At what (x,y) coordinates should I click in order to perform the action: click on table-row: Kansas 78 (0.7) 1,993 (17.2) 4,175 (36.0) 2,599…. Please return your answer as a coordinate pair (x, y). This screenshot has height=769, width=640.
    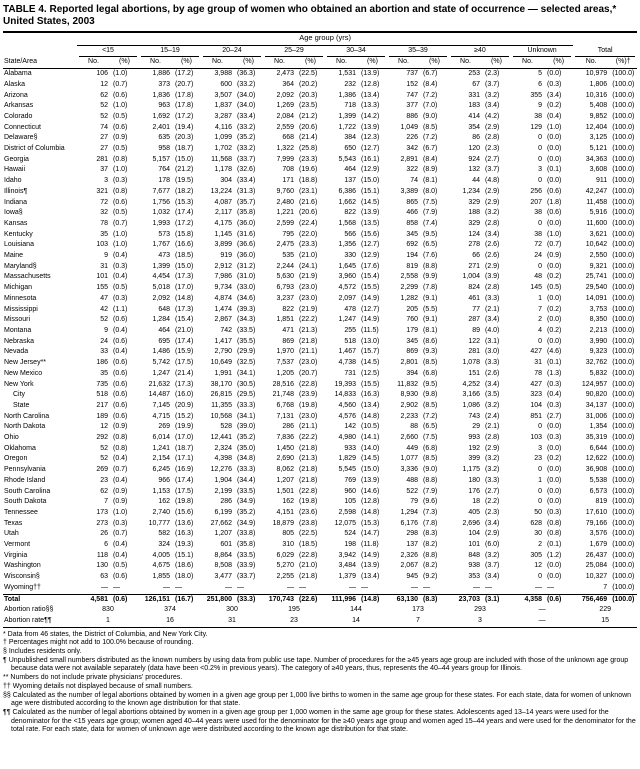
    Looking at the image, I should click on (320, 224).